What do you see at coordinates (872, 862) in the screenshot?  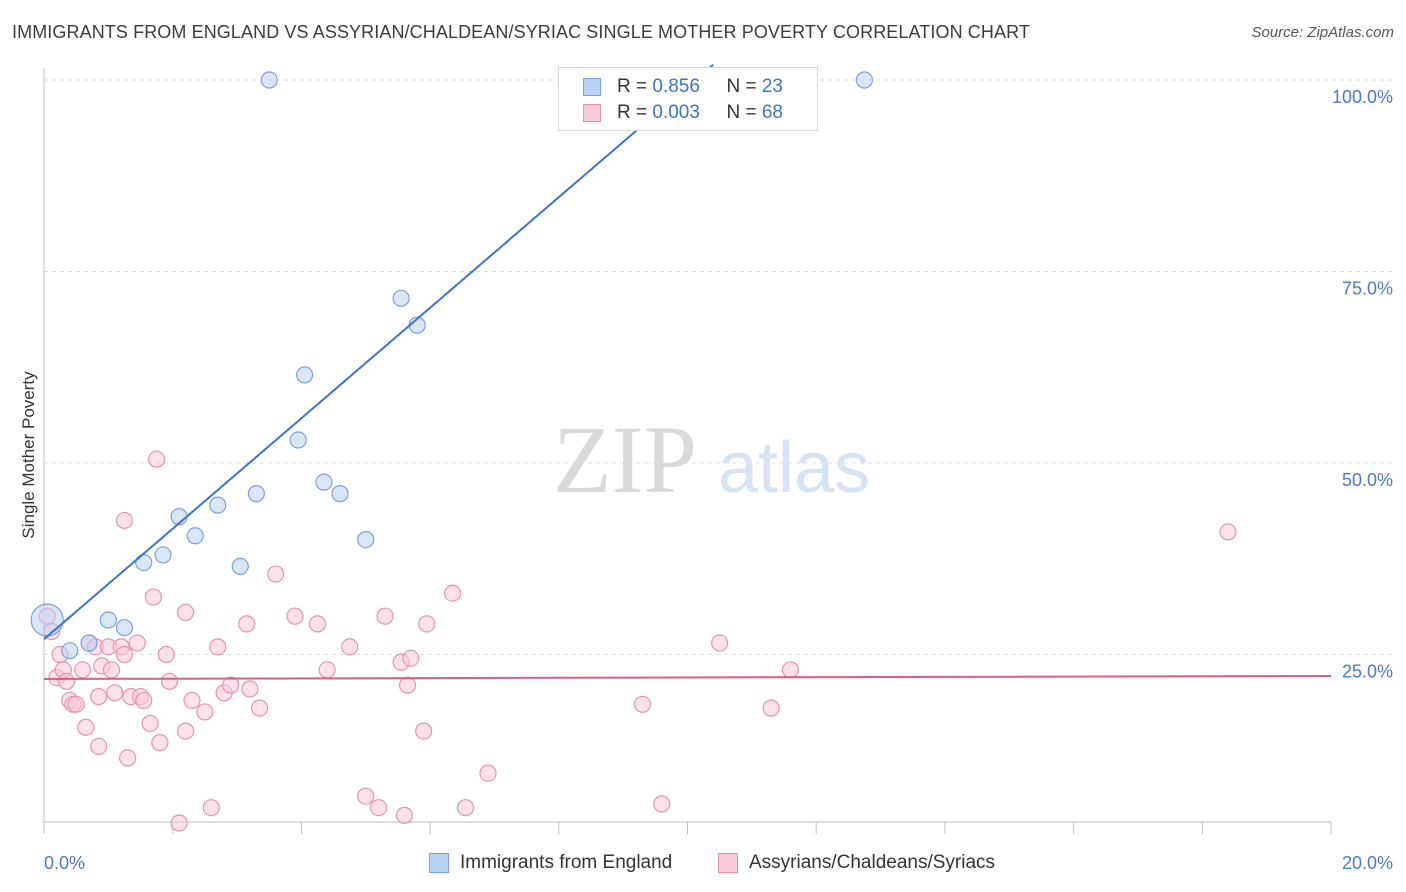 I see `bottom-legend-label-assyrian: Assyrians/Chaldeans/Syriacs` at bounding box center [872, 862].